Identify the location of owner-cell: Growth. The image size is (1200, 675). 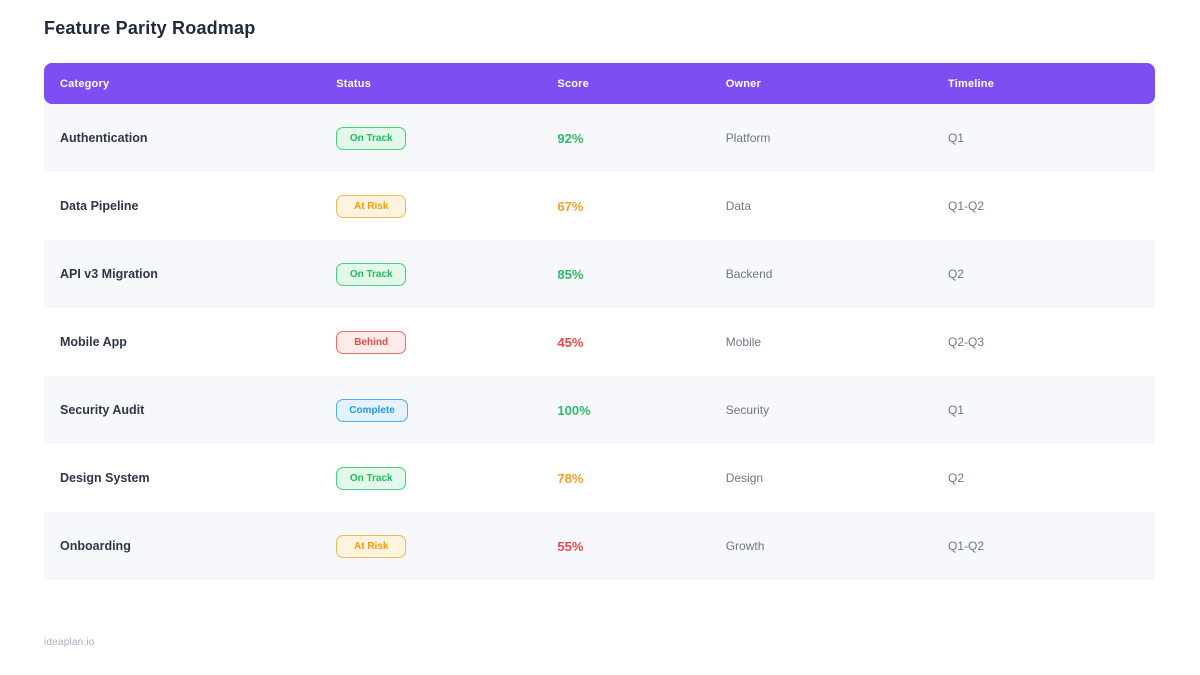
(745, 546).